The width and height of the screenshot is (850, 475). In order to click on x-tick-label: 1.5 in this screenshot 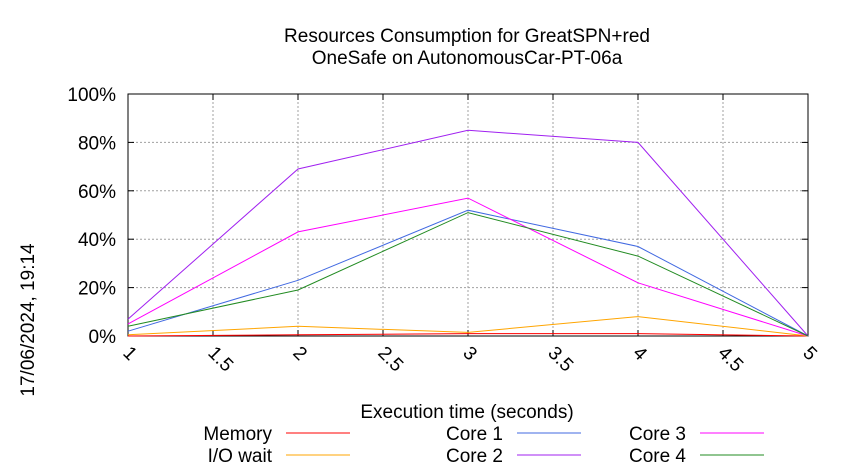, I will do `click(220, 360)`.